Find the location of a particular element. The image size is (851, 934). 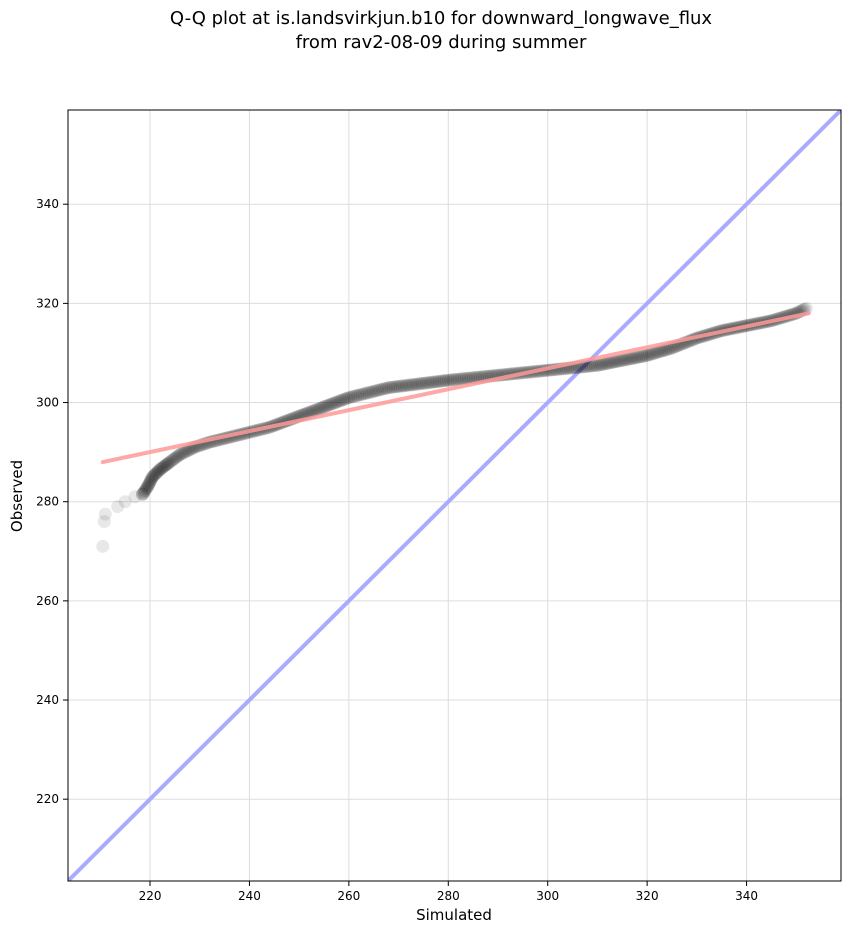

y-tick-label: 220 is located at coordinates (47, 799).